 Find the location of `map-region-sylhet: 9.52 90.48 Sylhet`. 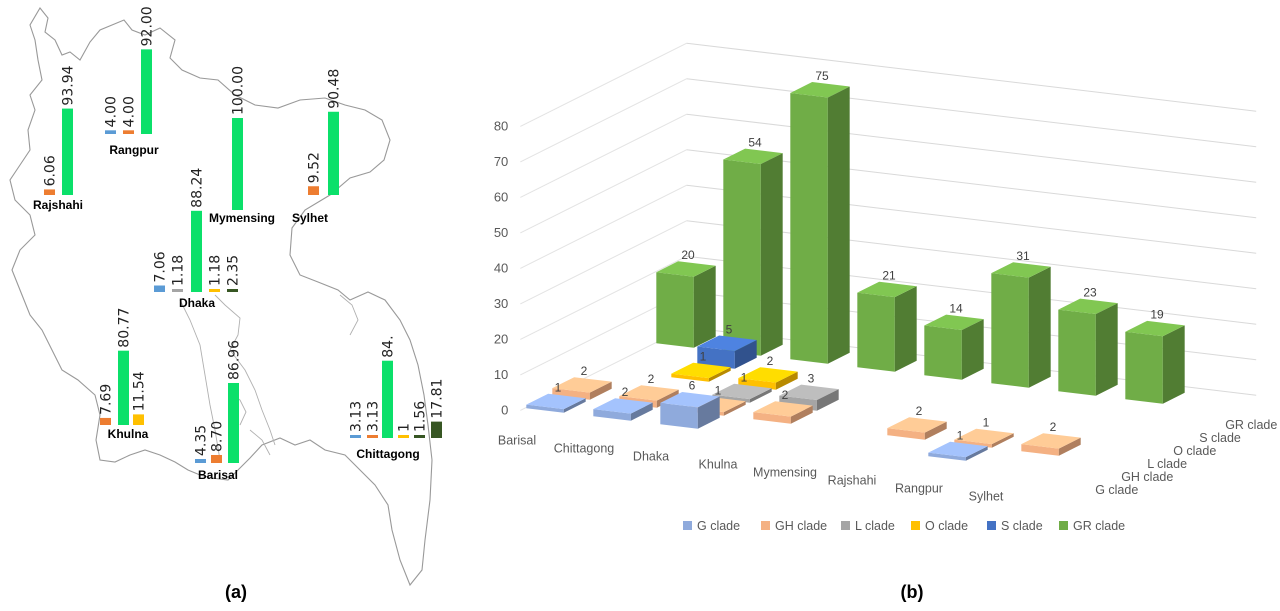

map-region-sylhet: 9.52 90.48 Sylhet is located at coordinates (317, 147).